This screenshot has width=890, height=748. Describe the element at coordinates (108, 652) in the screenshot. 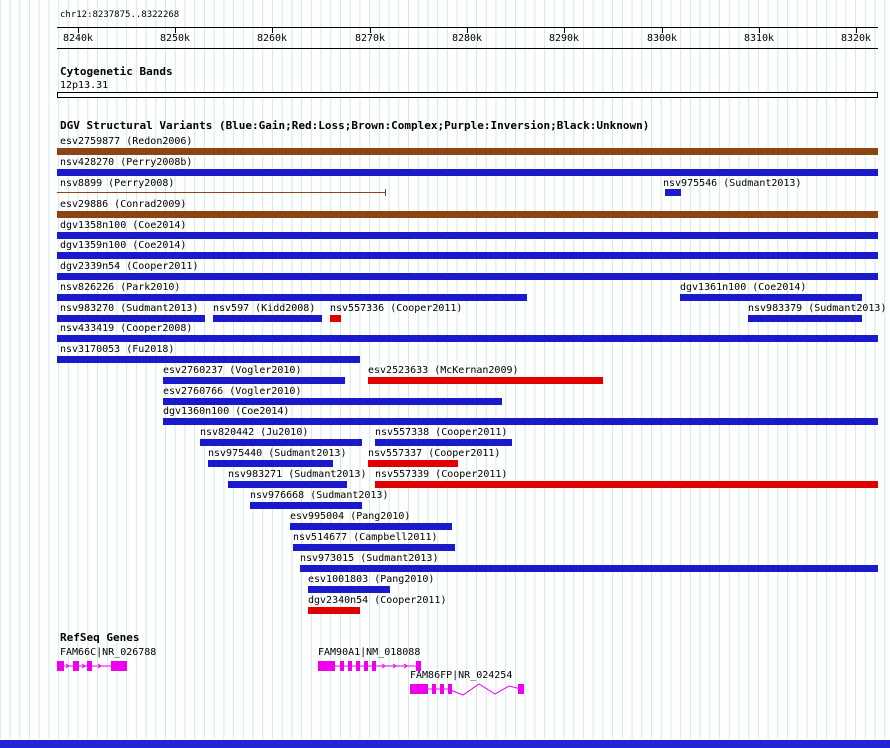

I see `gene-label: FAM66C|NR_026788` at that location.